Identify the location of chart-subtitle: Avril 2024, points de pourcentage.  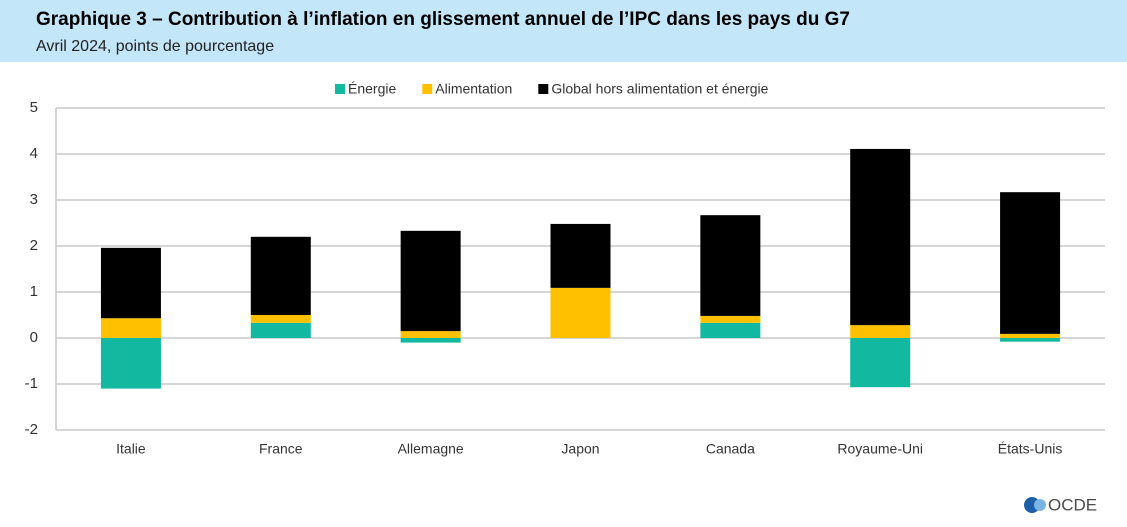
(155, 46).